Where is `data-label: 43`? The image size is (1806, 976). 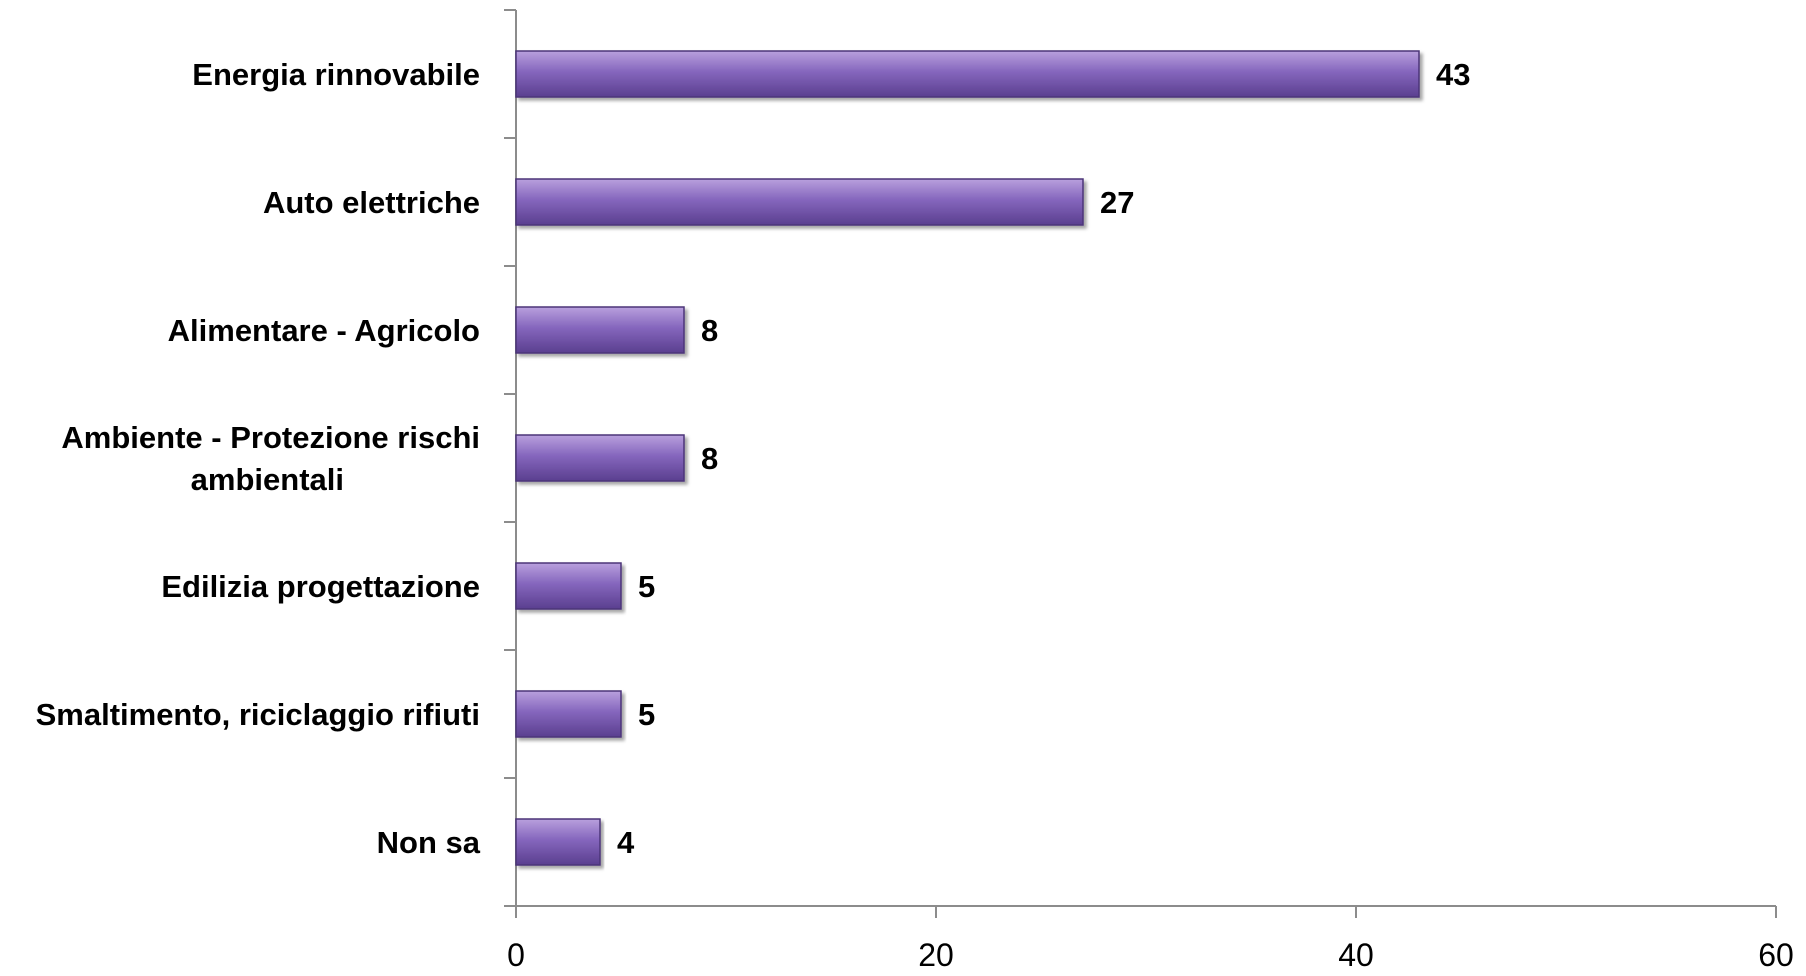
data-label: 43 is located at coordinates (1453, 74).